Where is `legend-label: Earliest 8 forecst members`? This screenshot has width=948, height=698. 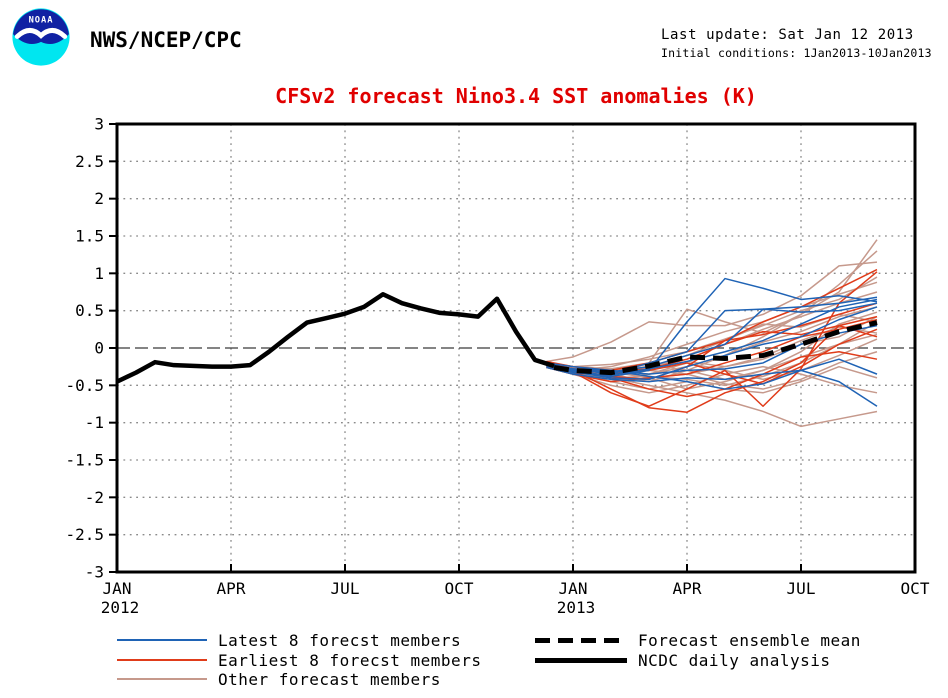 legend-label: Earliest 8 forecst members is located at coordinates (350, 660).